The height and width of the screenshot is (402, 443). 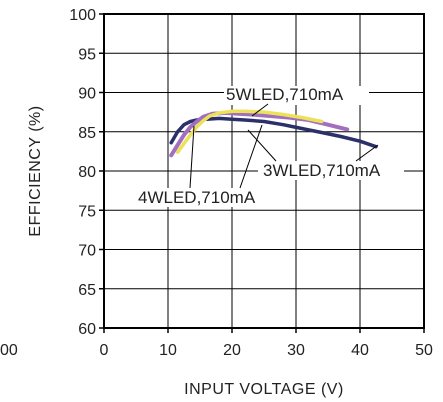 I want to click on y-tick-labels: 60 65 70 75 80 85 90 95 100, so click(x=82, y=172).